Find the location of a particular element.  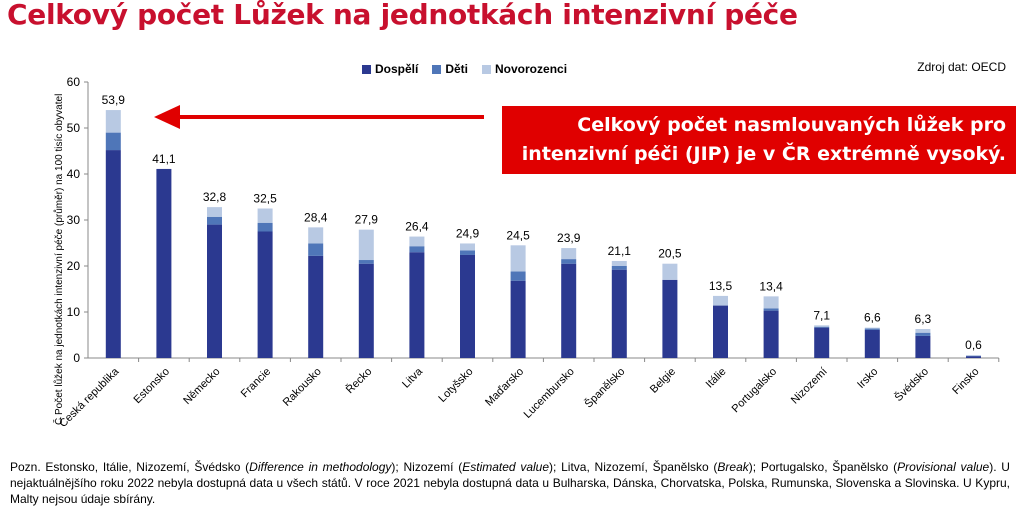

x-category-label: Maďarsko is located at coordinates (504, 387).